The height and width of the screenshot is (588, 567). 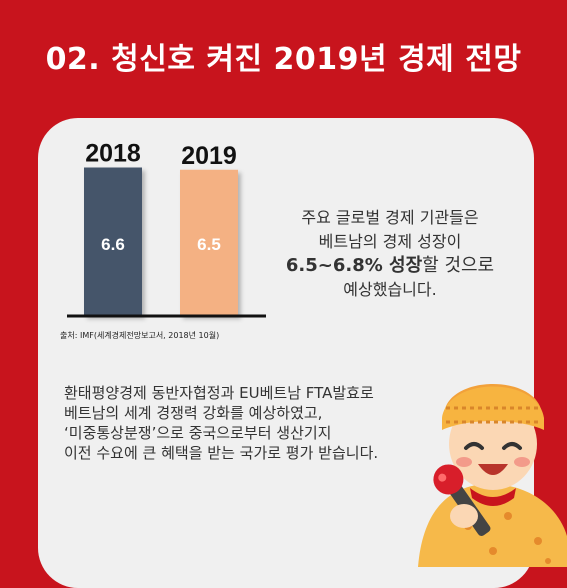 What do you see at coordinates (390, 289) in the screenshot?
I see `summary-line-4: 예상했습니다.` at bounding box center [390, 289].